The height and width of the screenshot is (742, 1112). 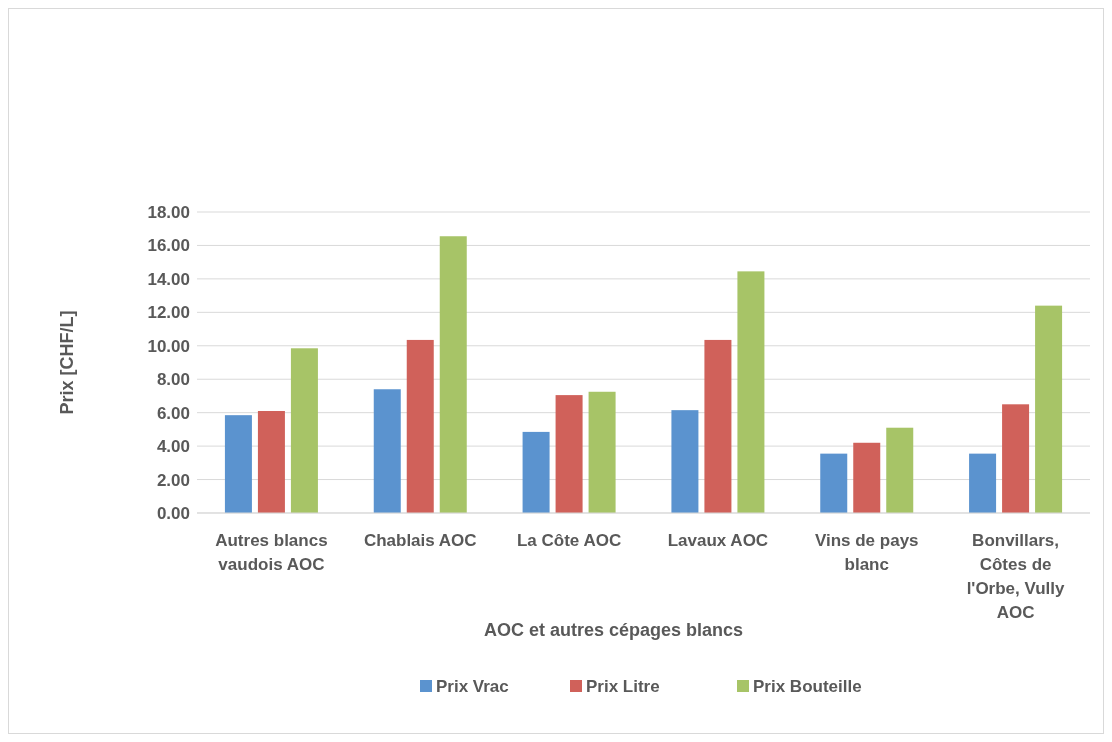 What do you see at coordinates (173, 380) in the screenshot?
I see `y-tick-label: 8.00` at bounding box center [173, 380].